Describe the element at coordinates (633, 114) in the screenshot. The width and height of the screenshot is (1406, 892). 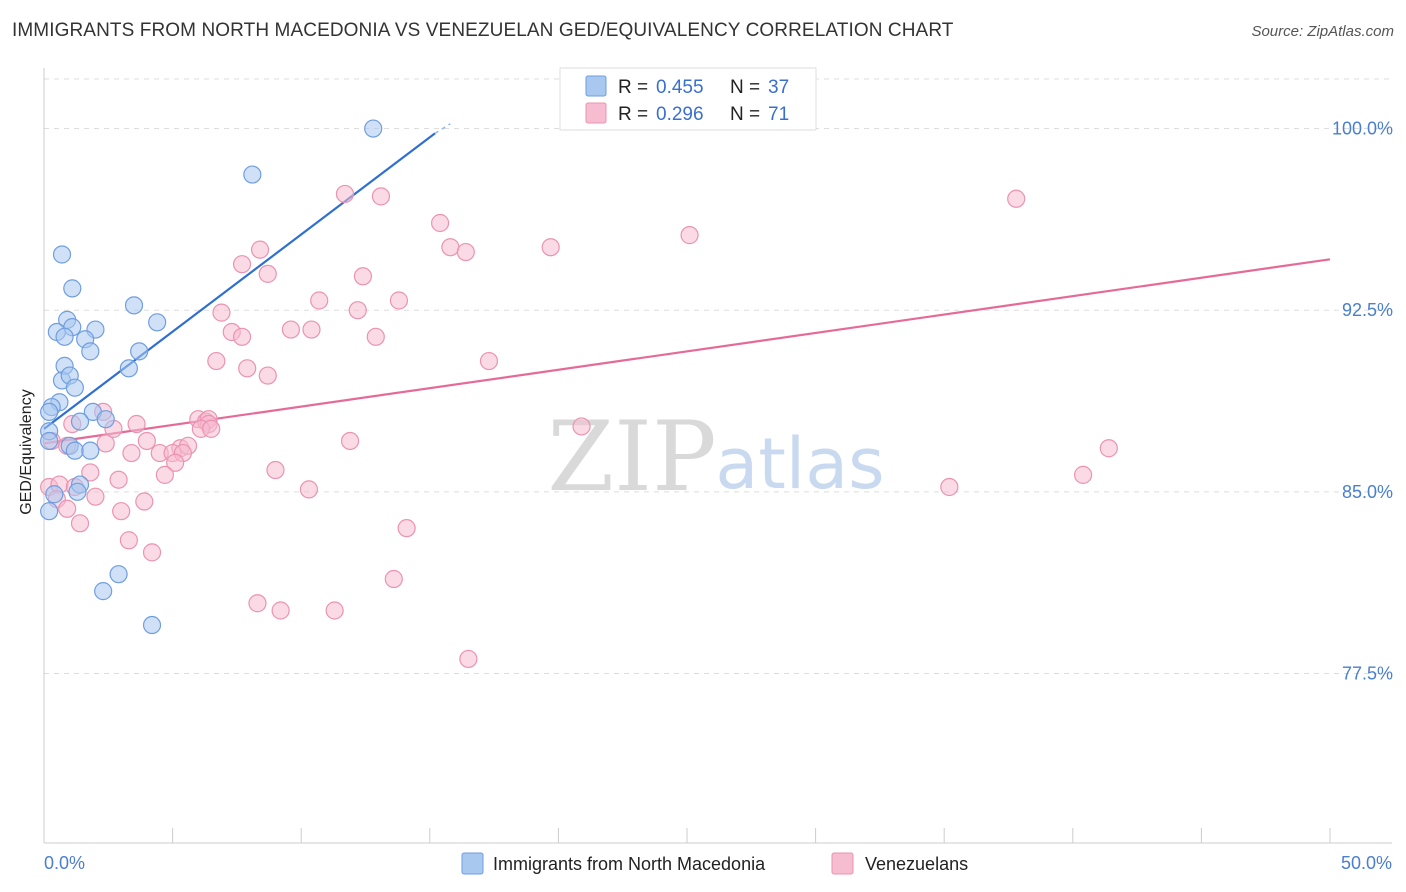
I see `legend-r-label-pink: R =` at that location.